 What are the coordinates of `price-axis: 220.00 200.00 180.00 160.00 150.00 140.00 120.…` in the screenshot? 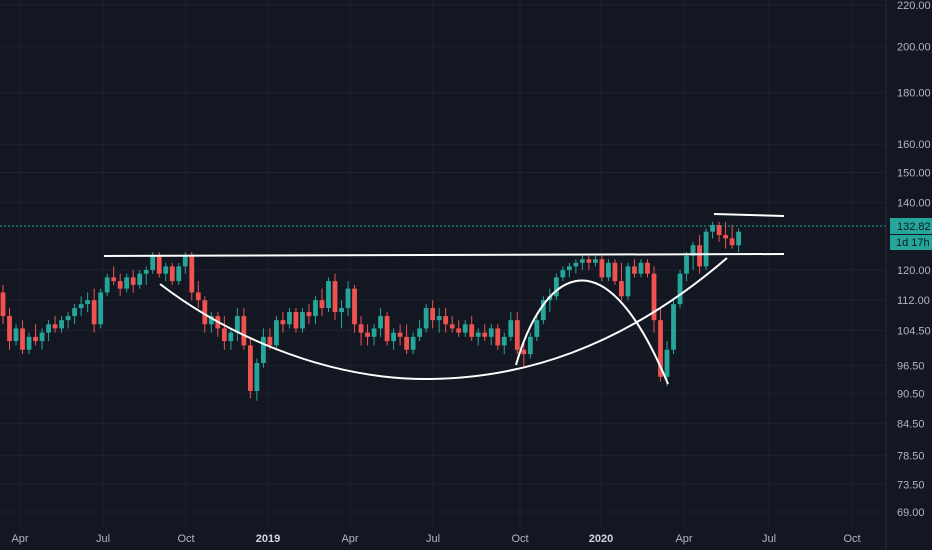 It's located at (914, 259).